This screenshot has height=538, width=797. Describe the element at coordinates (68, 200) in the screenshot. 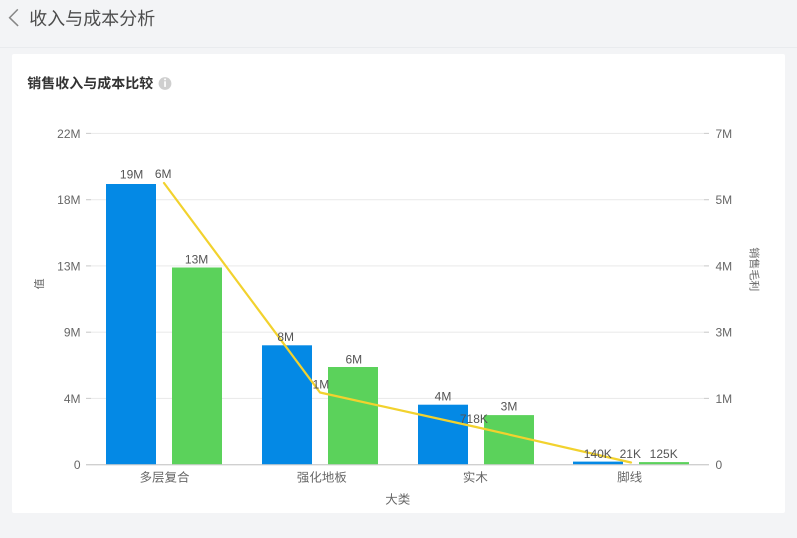

I see `svg-text: 18M` at that location.